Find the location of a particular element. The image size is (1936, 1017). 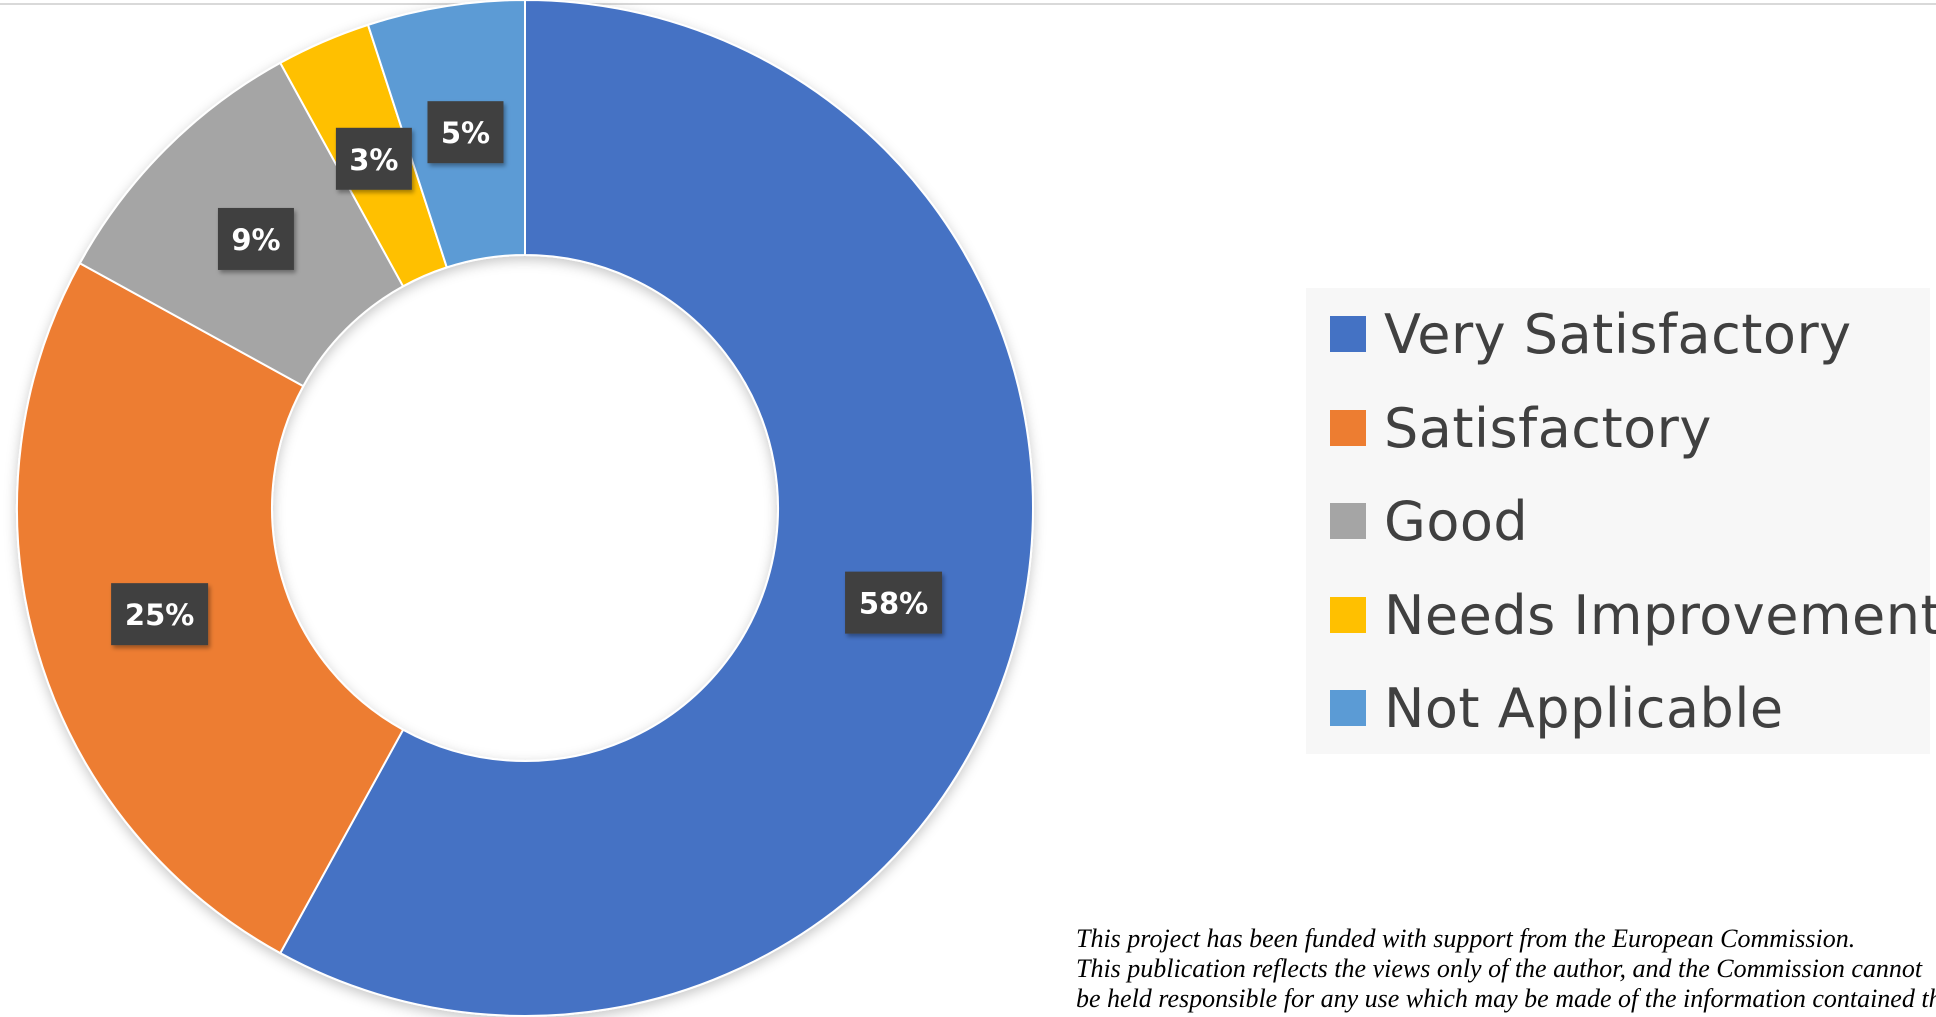

data-label-text: 58% is located at coordinates (893, 604).